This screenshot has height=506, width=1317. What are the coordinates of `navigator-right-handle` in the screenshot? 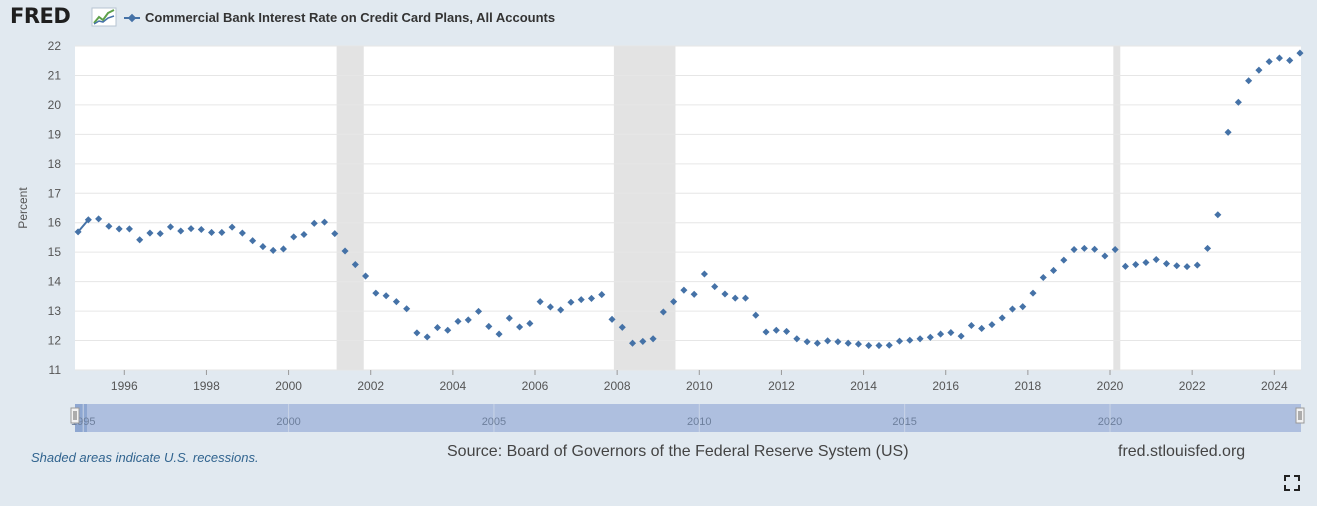 It's located at (1300, 415).